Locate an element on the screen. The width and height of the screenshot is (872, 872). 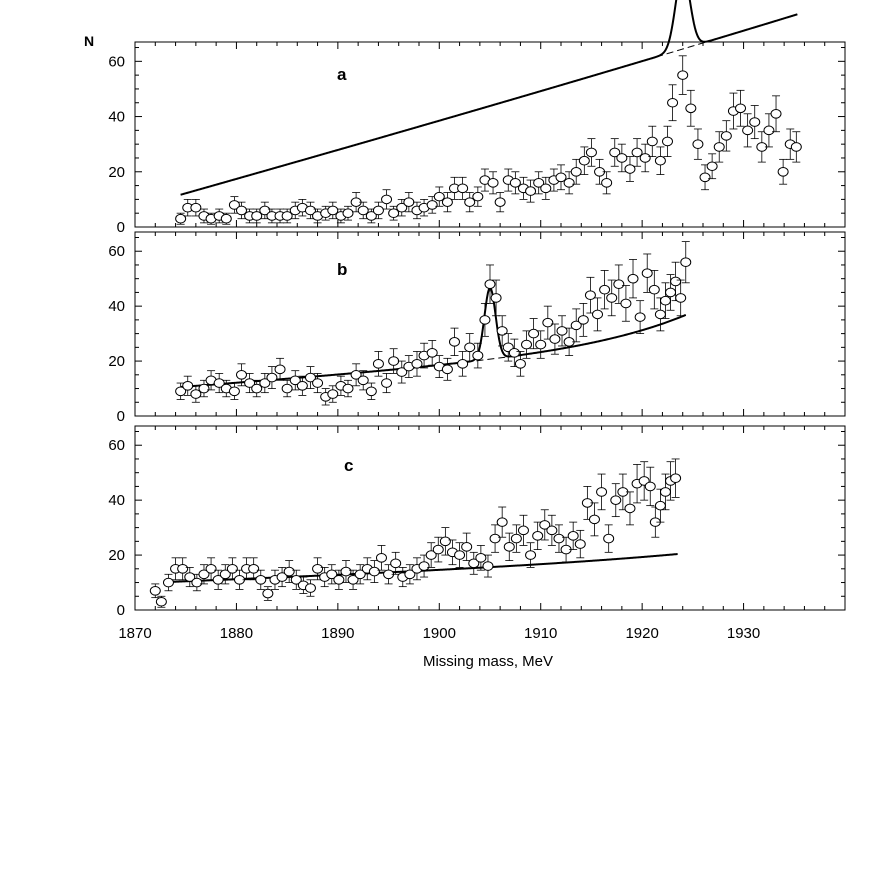
panel-b-marks is located at coordinates (433, 323).